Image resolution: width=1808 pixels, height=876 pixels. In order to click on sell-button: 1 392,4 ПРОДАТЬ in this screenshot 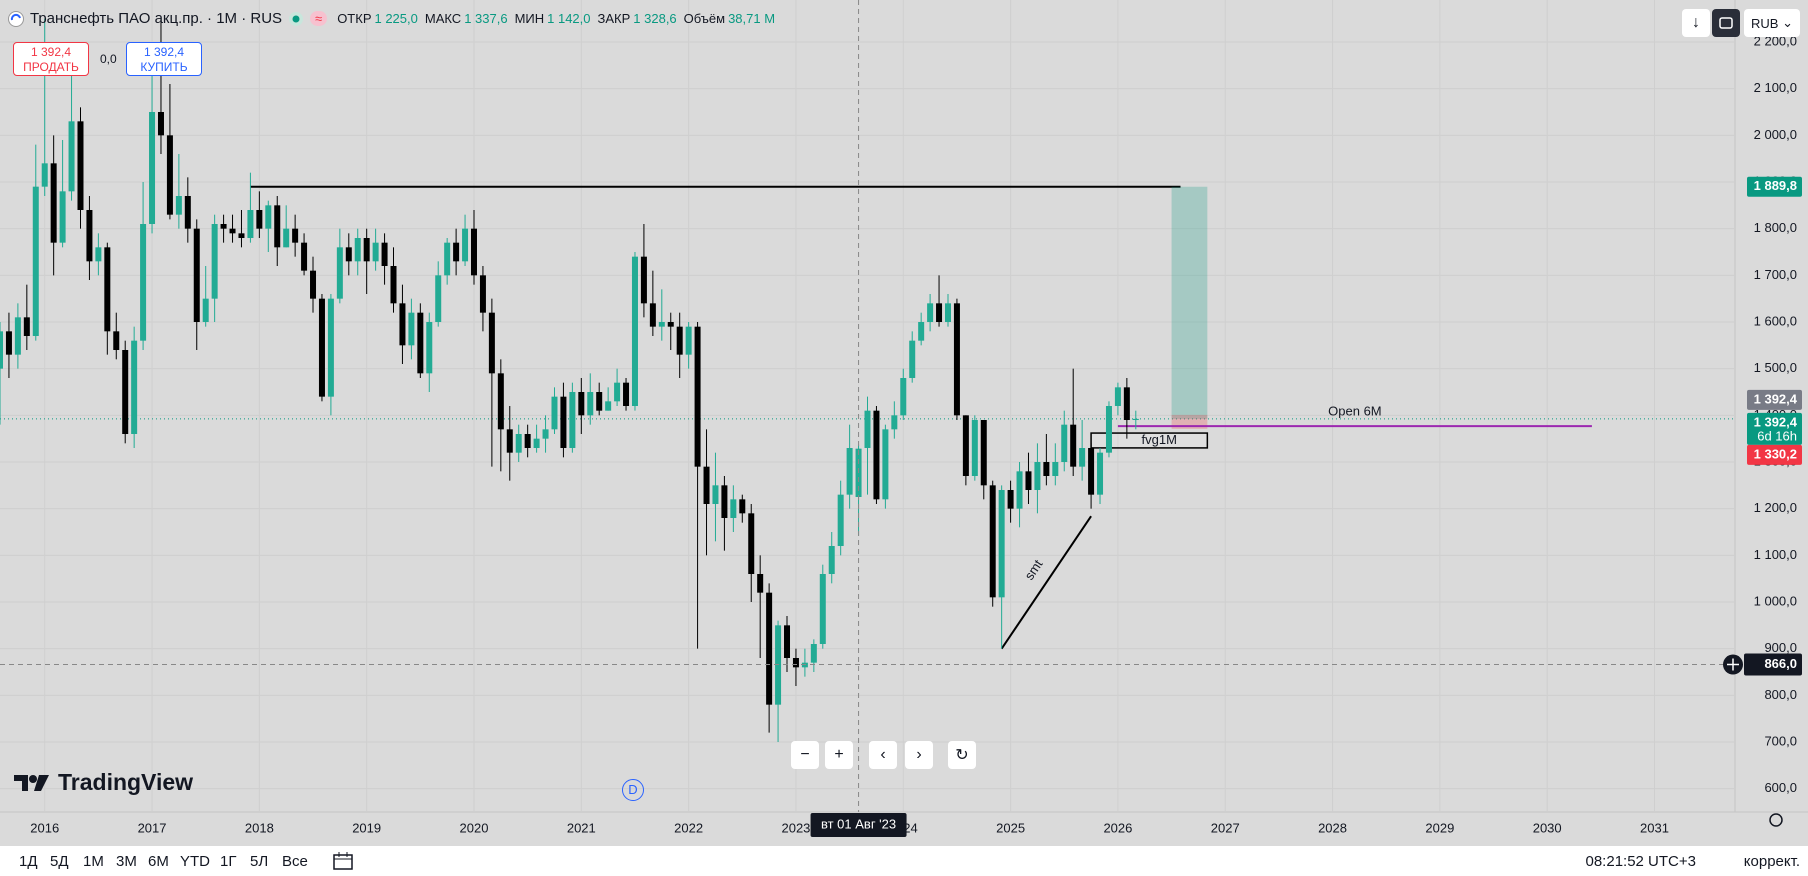, I will do `click(51, 59)`.